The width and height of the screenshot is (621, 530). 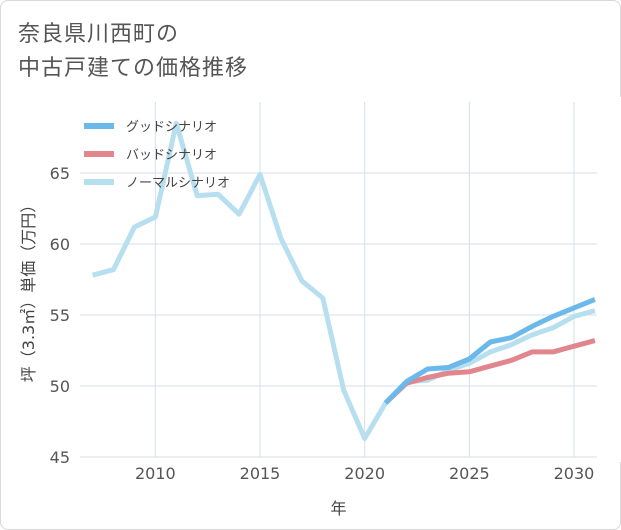 What do you see at coordinates (469, 473) in the screenshot?
I see `x-tick-label: 2025` at bounding box center [469, 473].